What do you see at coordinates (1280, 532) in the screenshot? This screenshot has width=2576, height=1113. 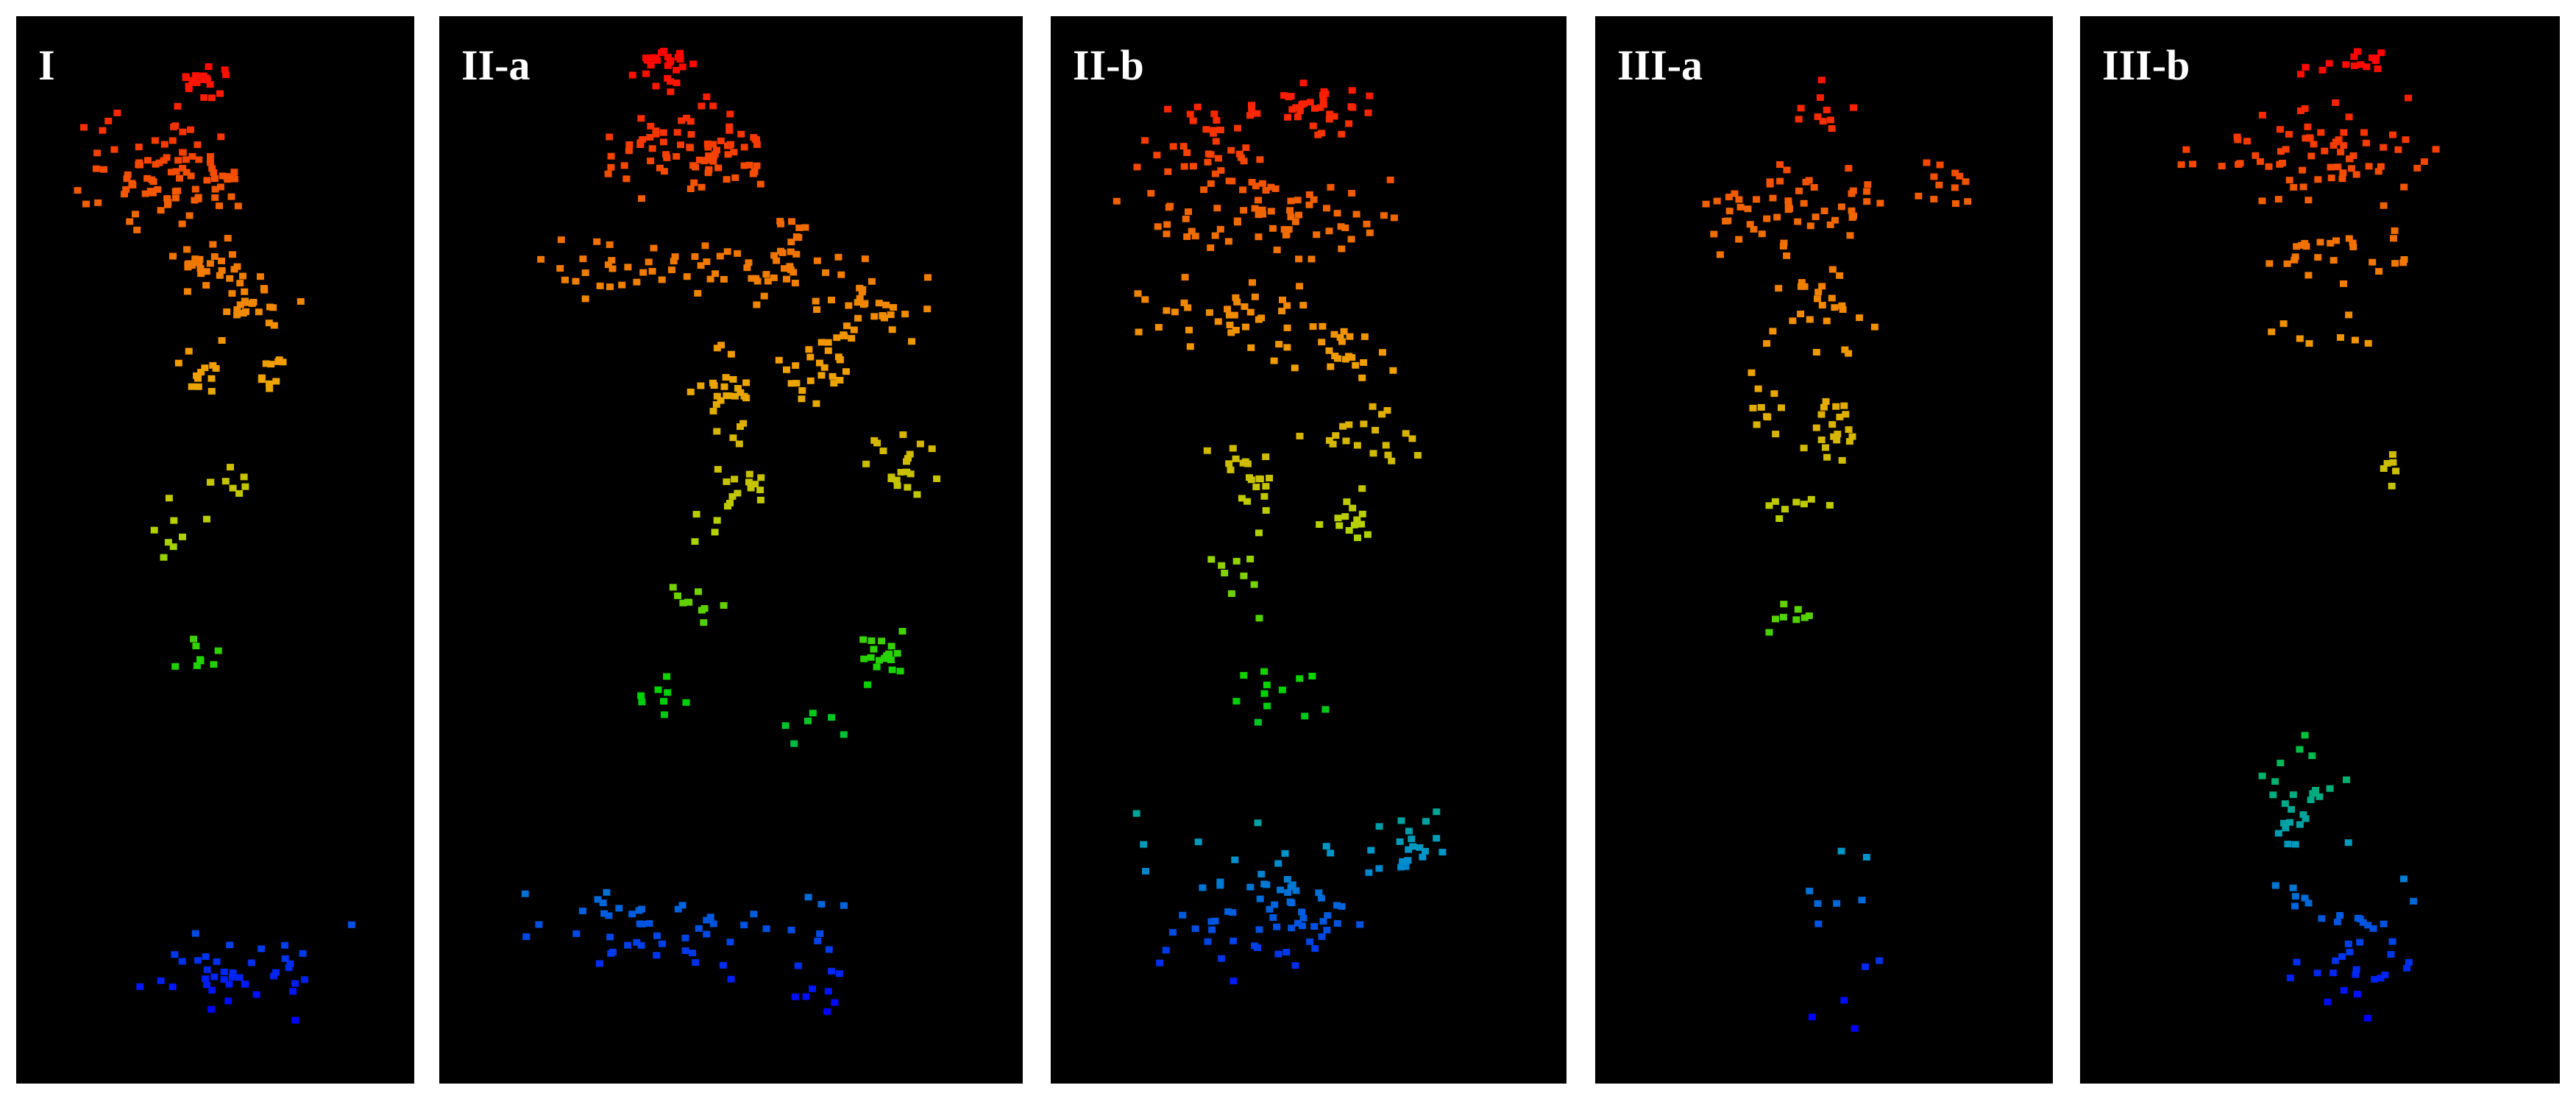 I see `point-cloud-II-b` at bounding box center [1280, 532].